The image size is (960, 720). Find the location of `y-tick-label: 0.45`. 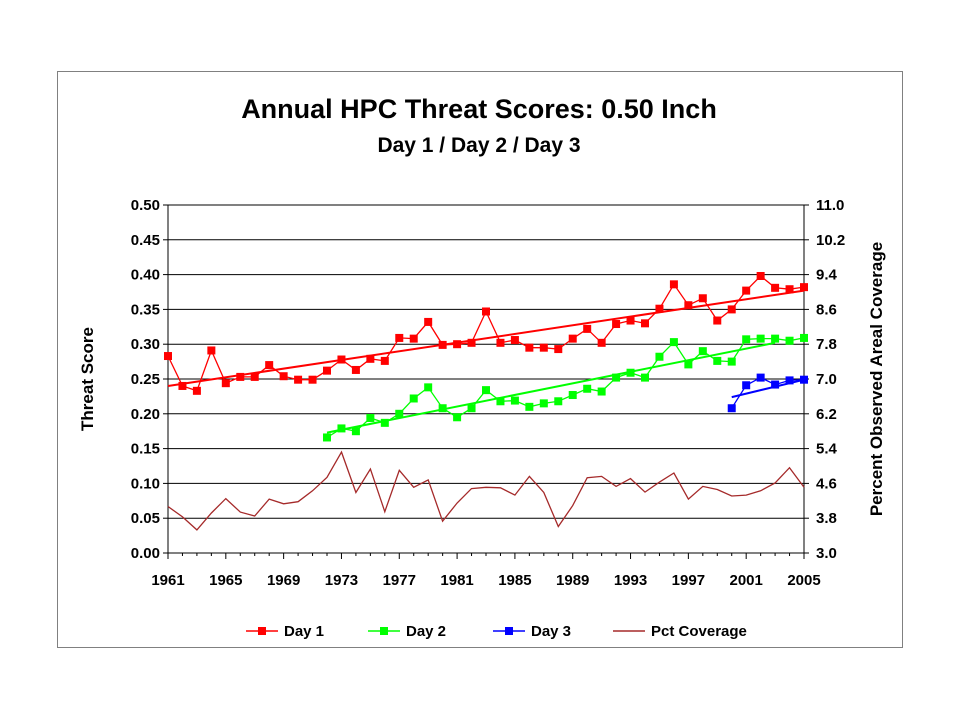

y-tick-label: 0.45 is located at coordinates (145, 240).